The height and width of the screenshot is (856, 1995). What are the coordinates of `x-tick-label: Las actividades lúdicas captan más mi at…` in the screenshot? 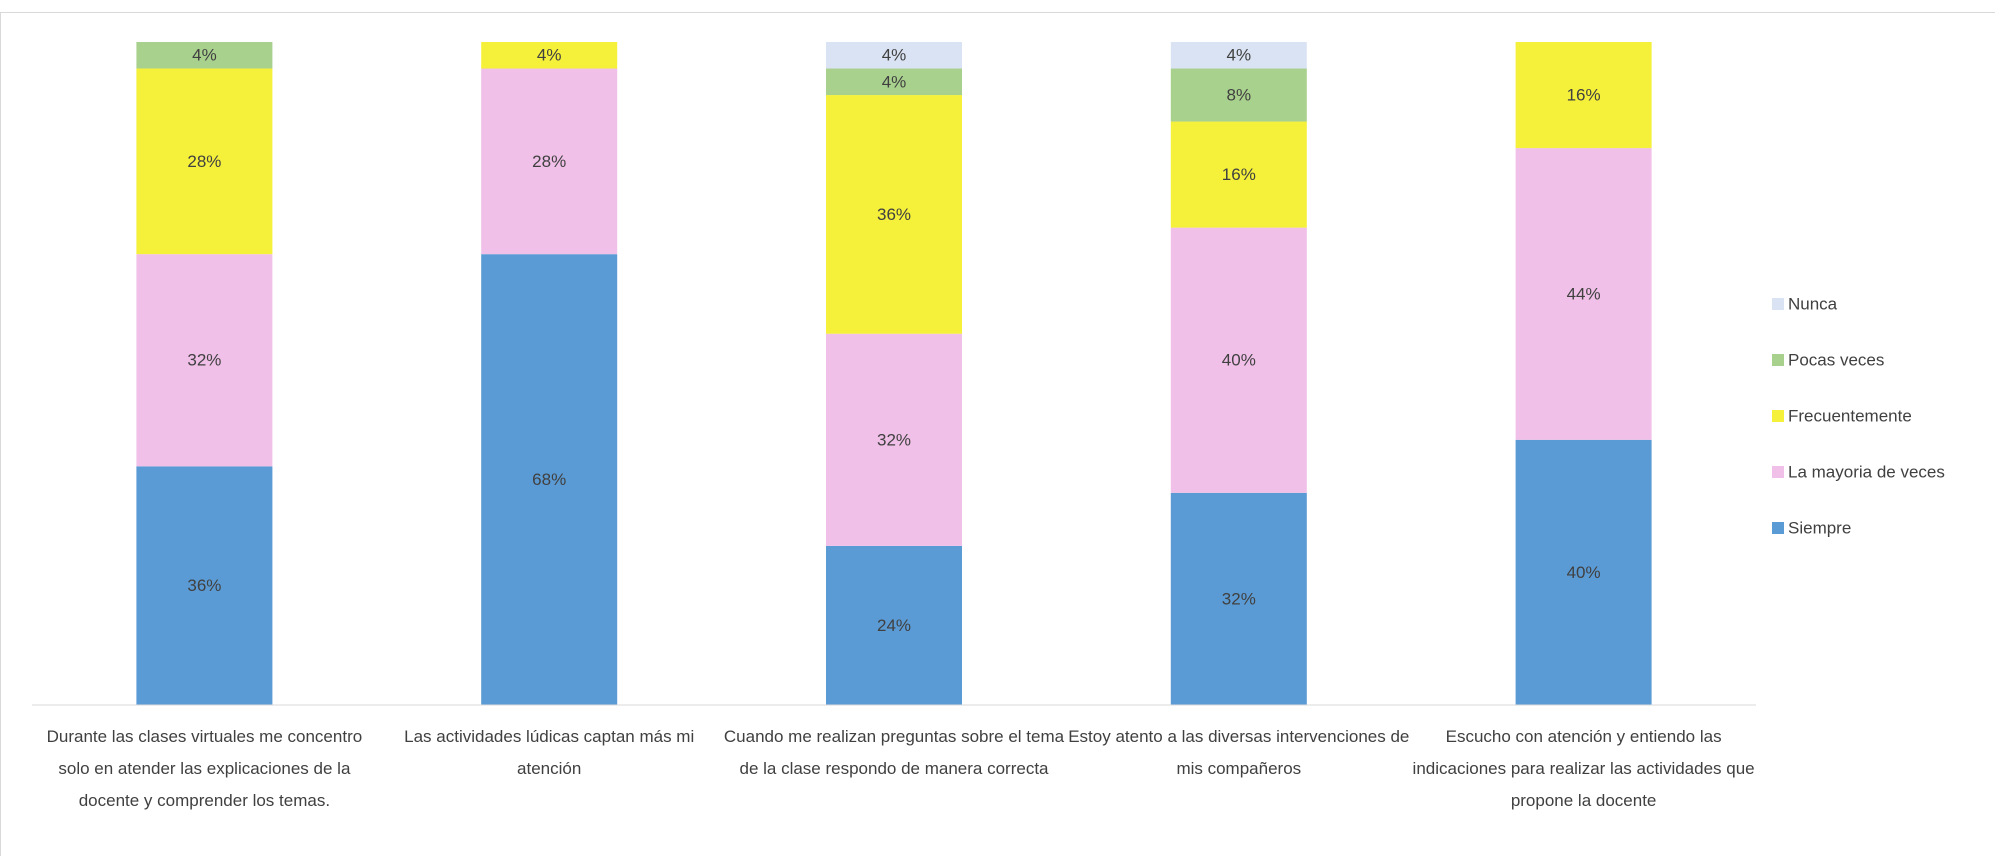 It's located at (549, 752).